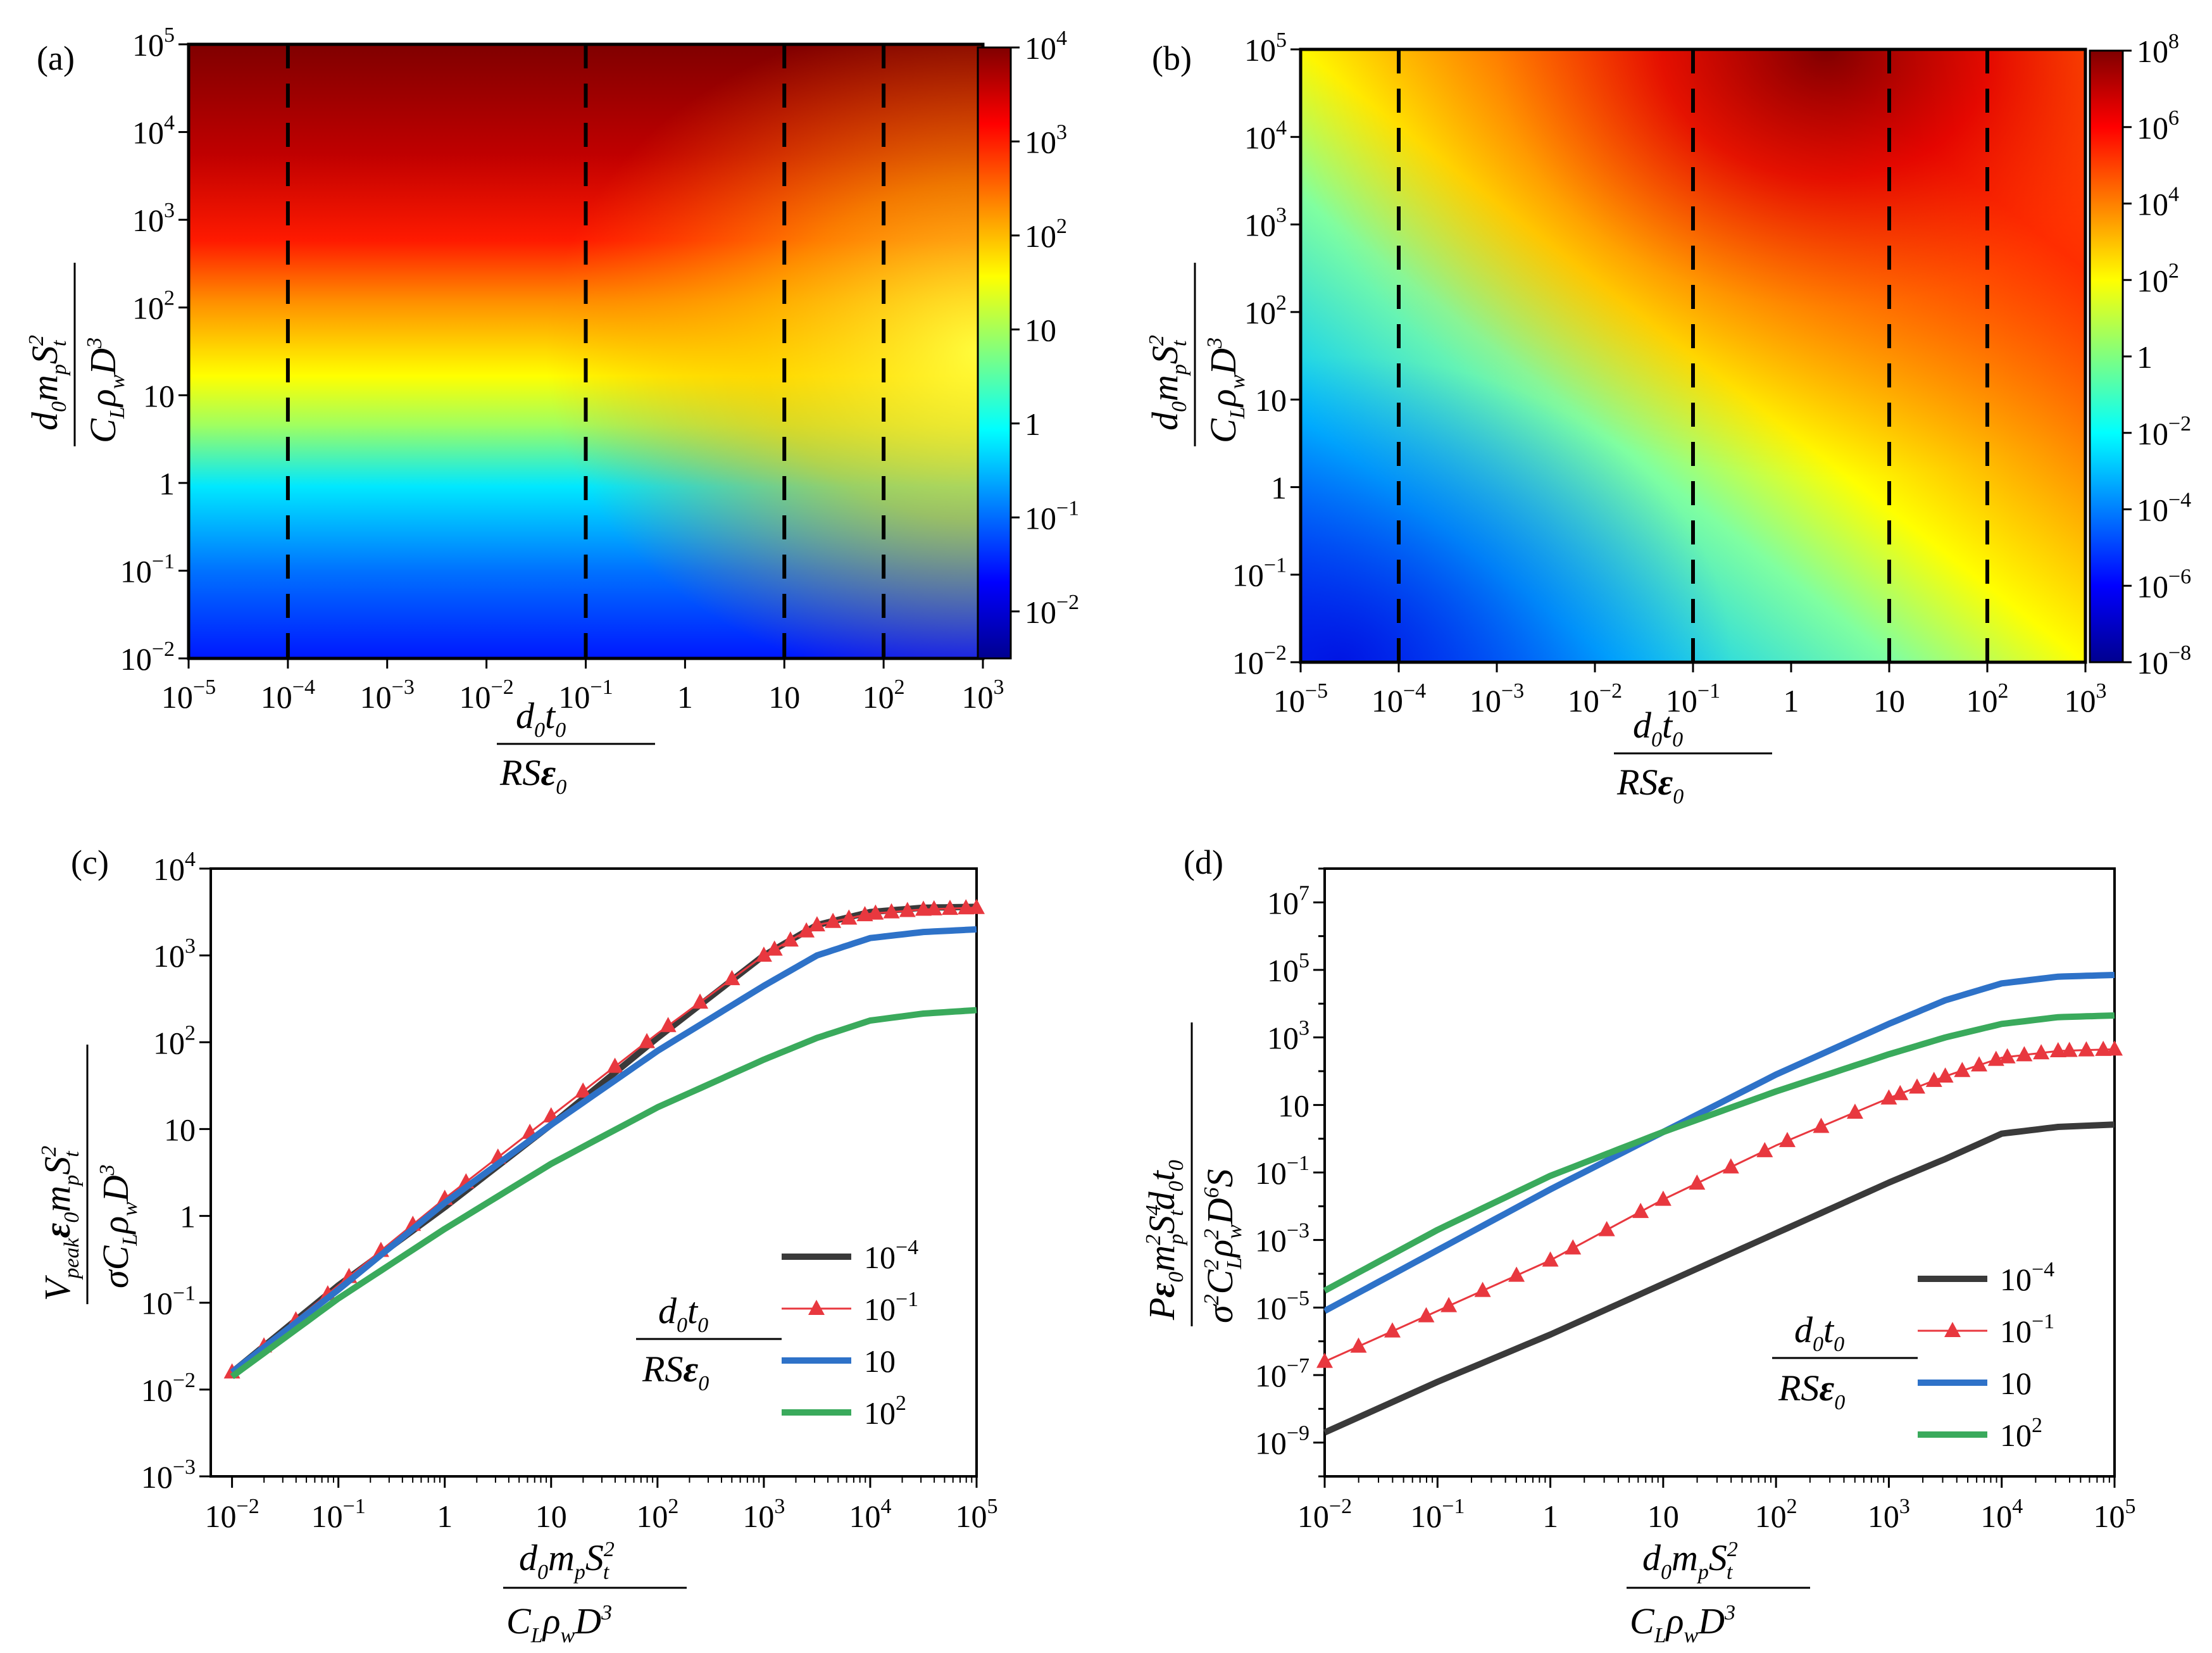 This screenshot has width=2212, height=1653. What do you see at coordinates (1399, 699) in the screenshot?
I see `x-tick-label-b: 10−4` at bounding box center [1399, 699].